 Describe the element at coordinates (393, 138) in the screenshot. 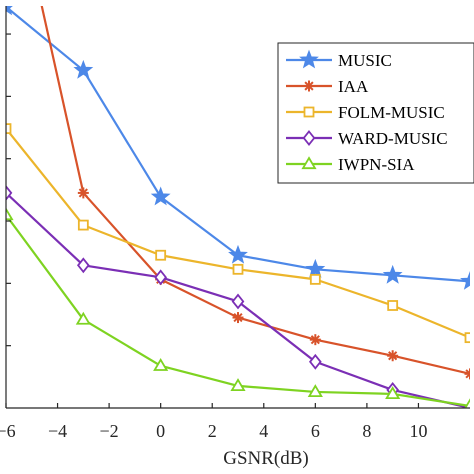

I see `legend-label-ward-music: WARD-MUSIC` at that location.